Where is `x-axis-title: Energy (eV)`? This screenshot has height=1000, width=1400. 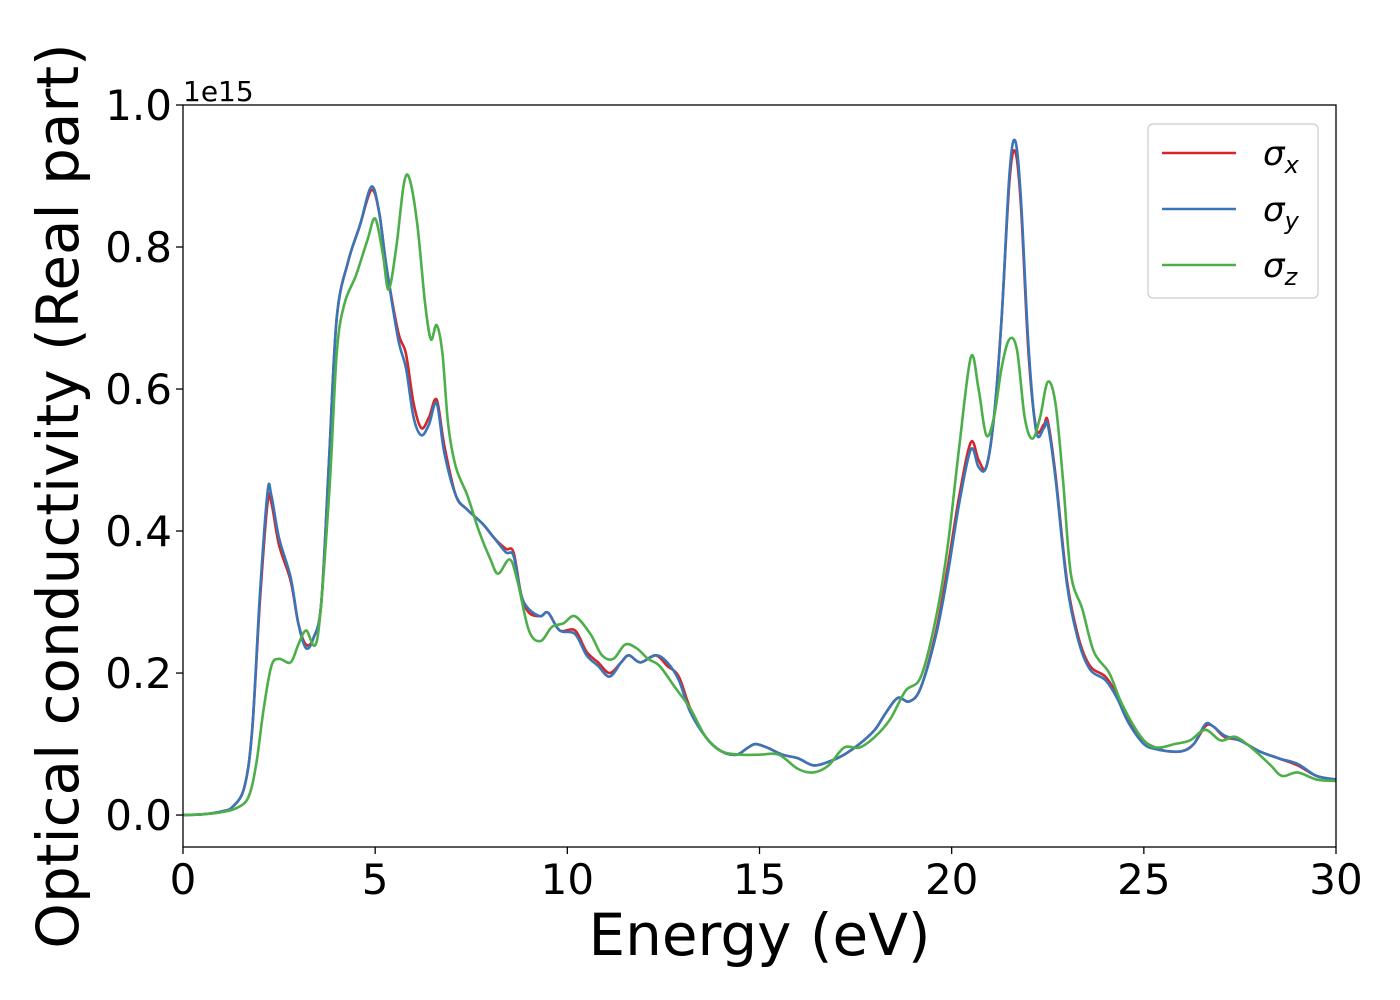 x-axis-title: Energy (eV) is located at coordinates (759, 935).